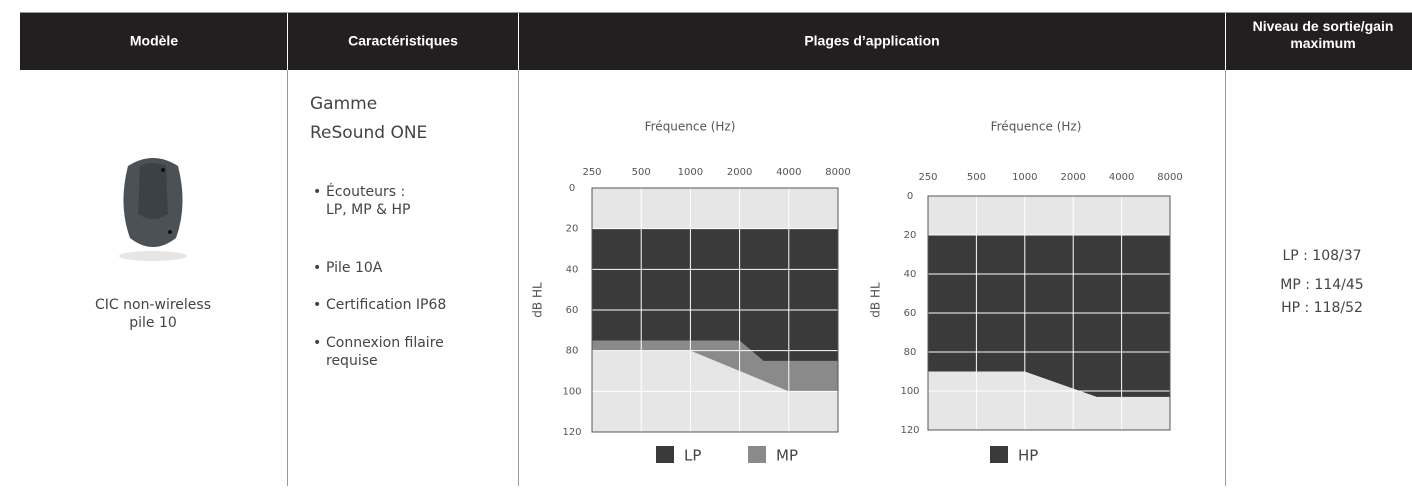 The width and height of the screenshot is (1412, 490). I want to click on legend-label: LP, so click(692, 456).